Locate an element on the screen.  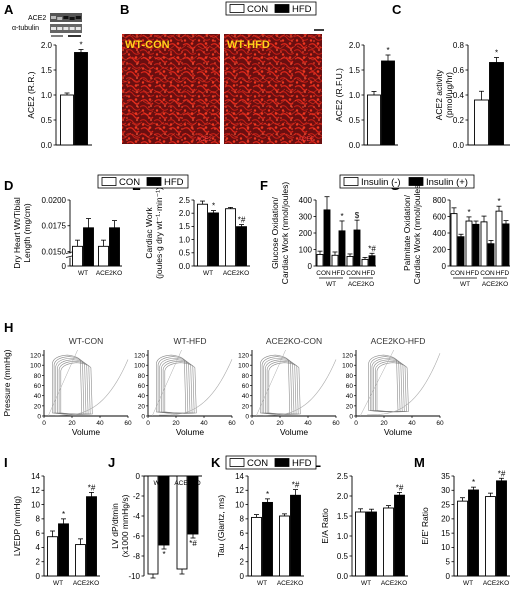
chart-G-category-1: HFD is located at coordinates (473, 273).